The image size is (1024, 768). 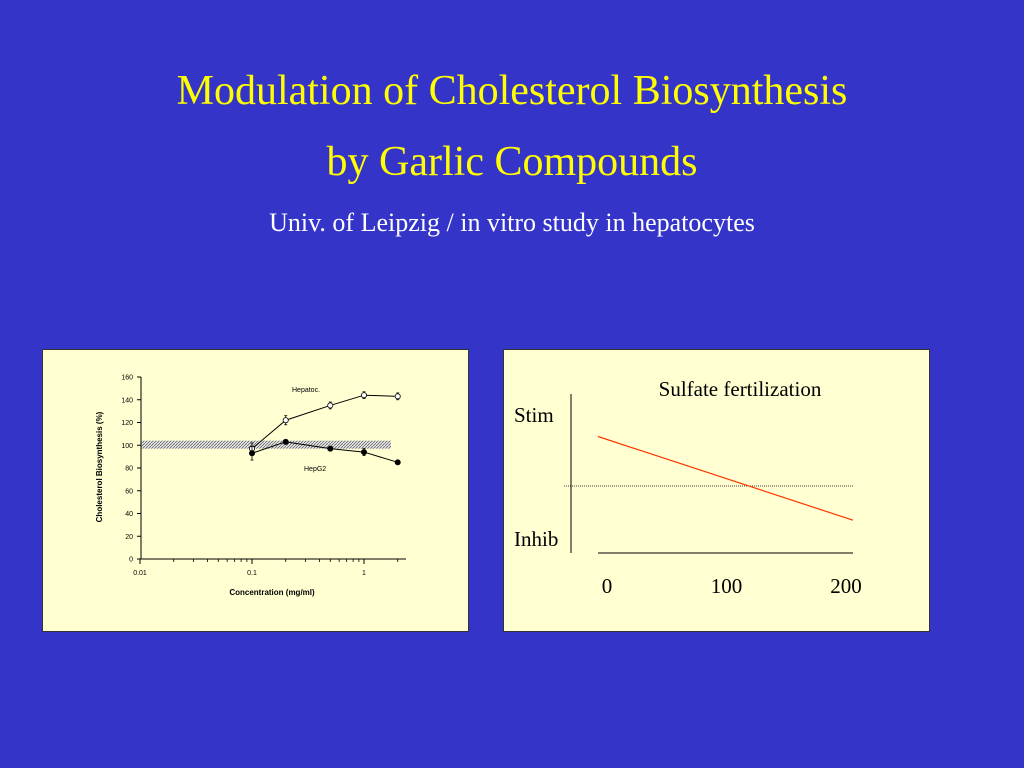 I want to click on y-tick-label: 80, so click(x=129, y=469).